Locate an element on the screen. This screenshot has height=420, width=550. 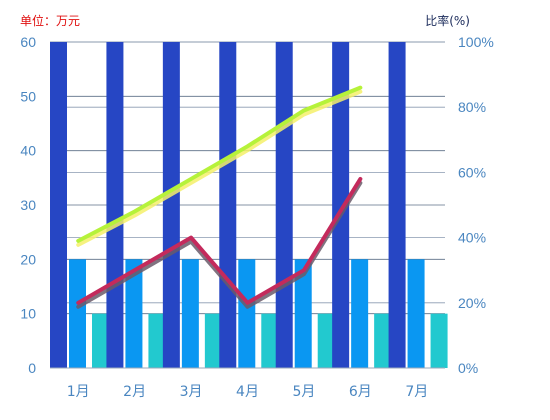
y-tick-label: 50 is located at coordinates (28, 96).